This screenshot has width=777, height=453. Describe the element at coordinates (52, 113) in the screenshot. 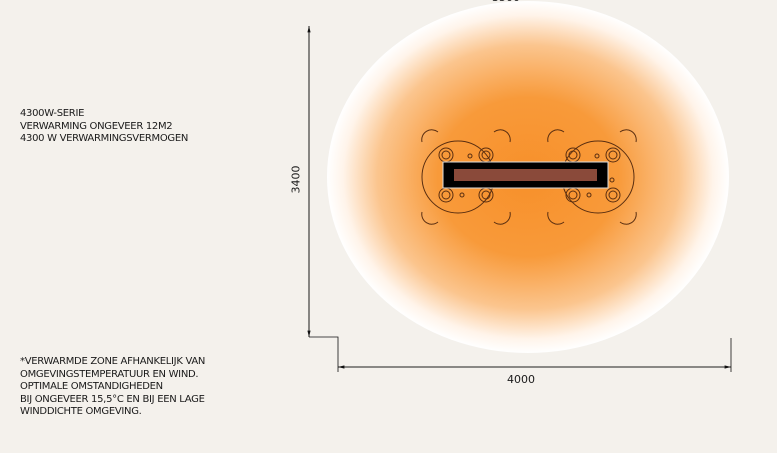

I see `spec-line: 4300W-SERIE` at that location.